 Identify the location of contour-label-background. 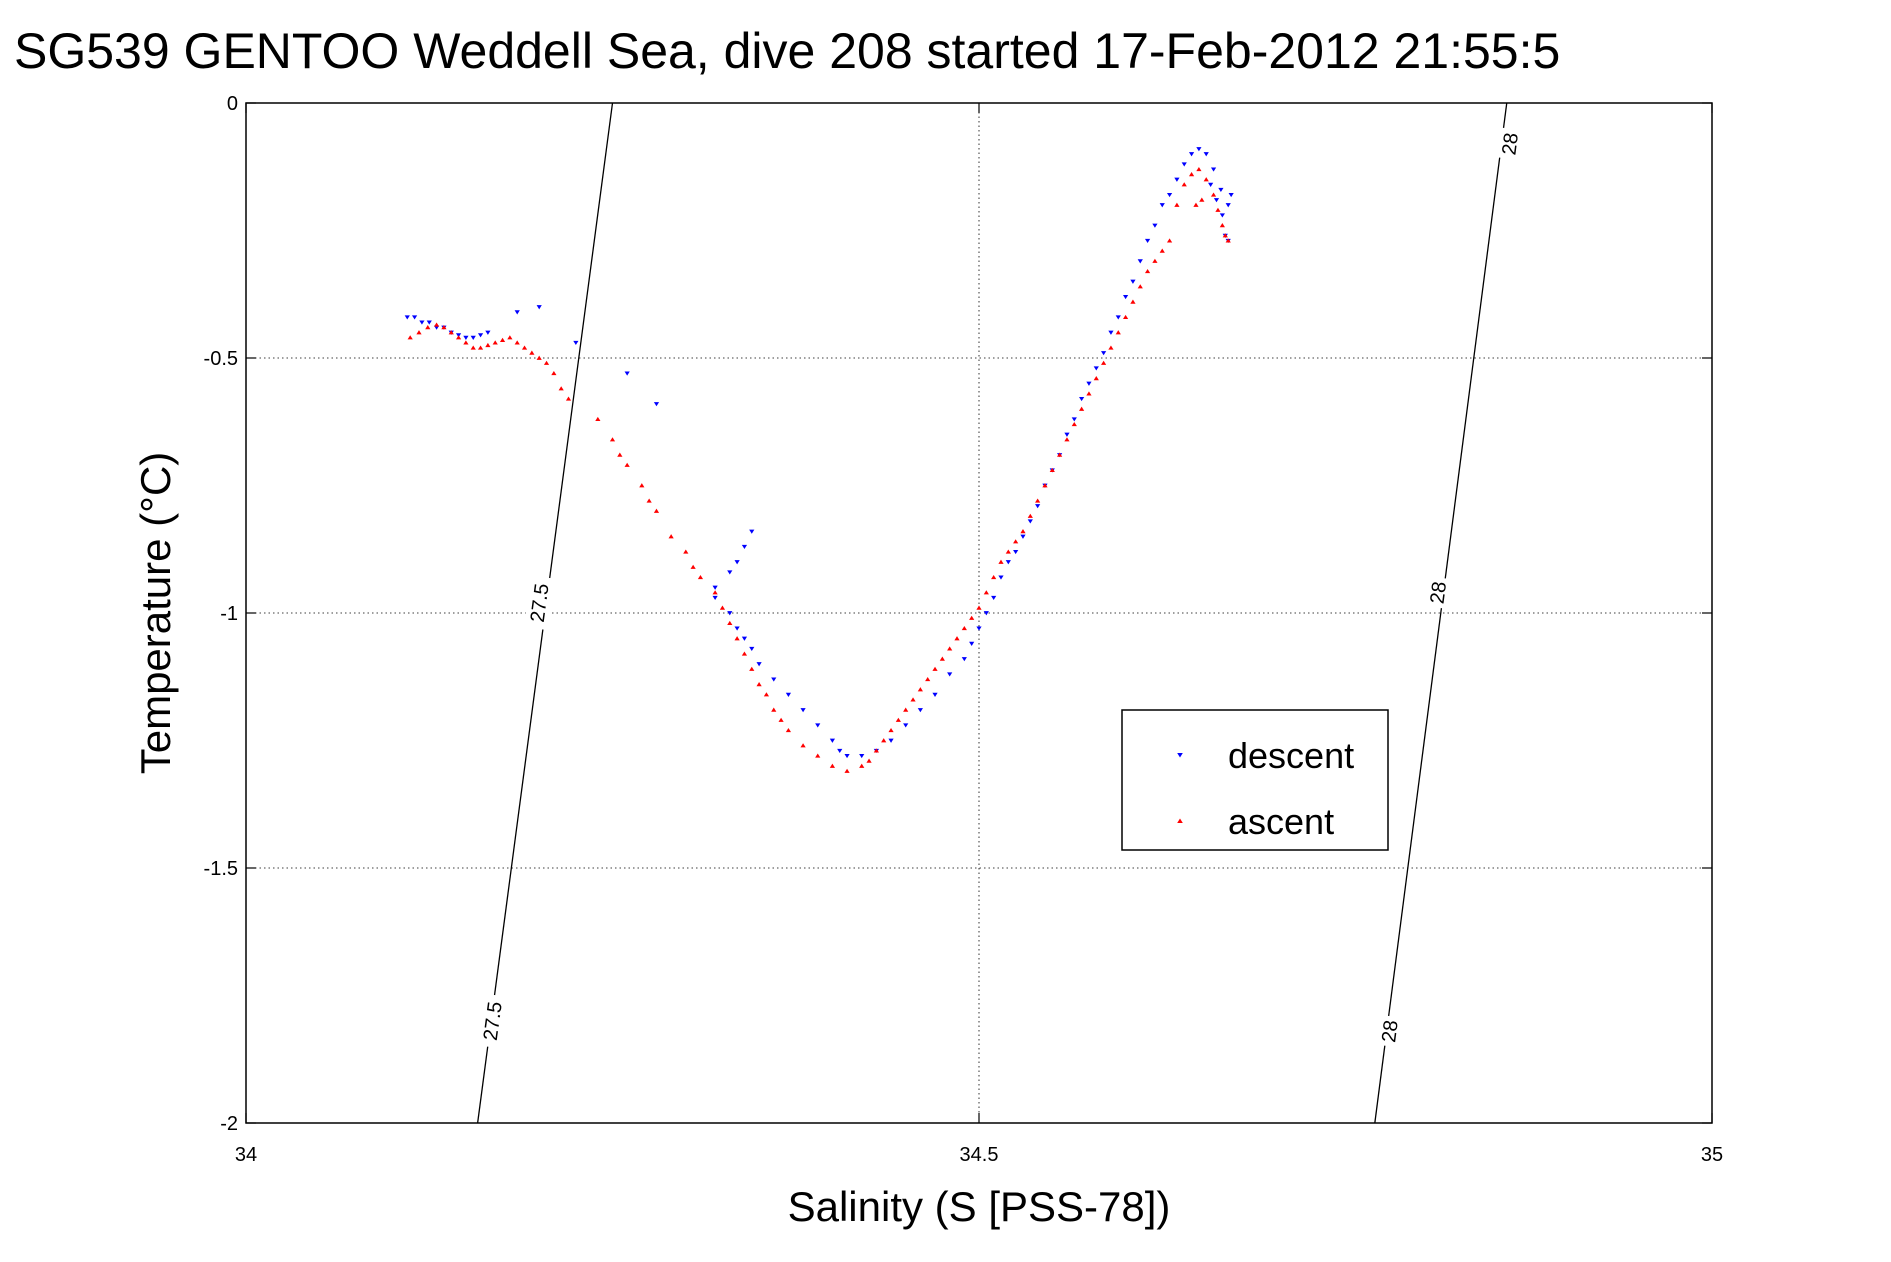
(539, 603).